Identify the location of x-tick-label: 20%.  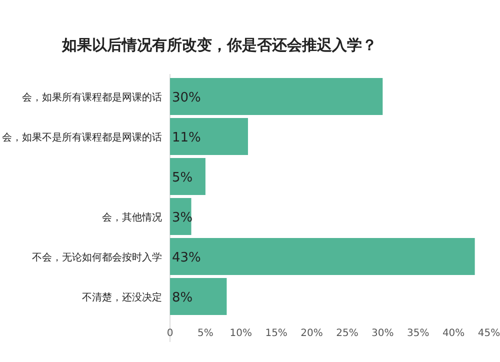
(311, 333).